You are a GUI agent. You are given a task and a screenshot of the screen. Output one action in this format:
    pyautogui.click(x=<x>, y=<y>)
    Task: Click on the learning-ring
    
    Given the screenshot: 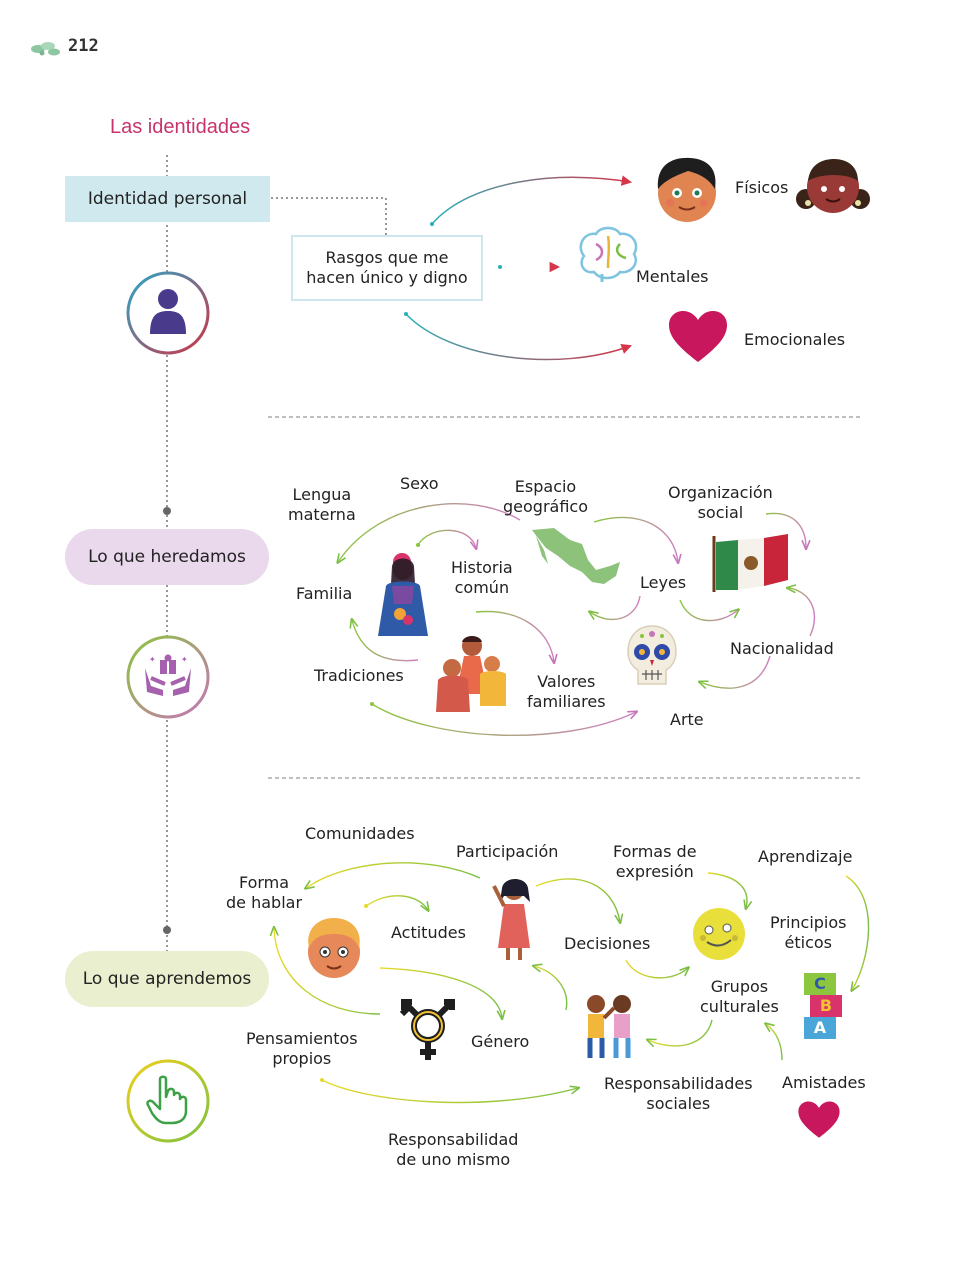 What is the action you would take?
    pyautogui.click(x=168, y=1101)
    